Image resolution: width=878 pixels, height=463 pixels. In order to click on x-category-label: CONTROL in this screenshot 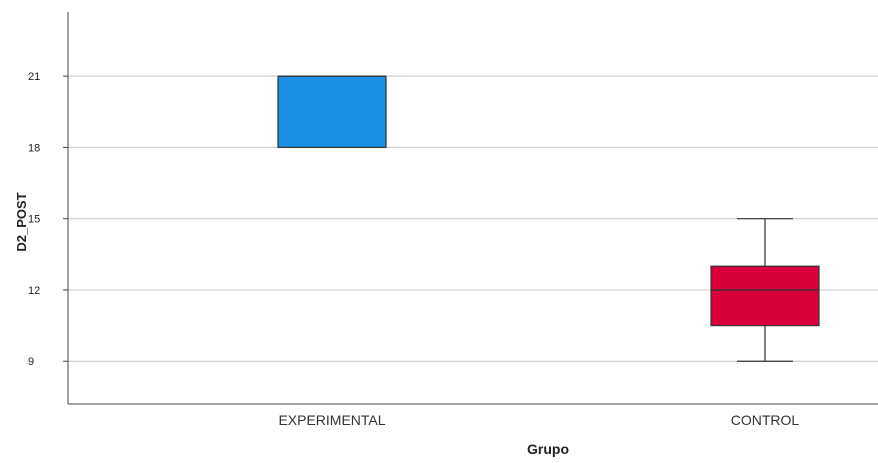, I will do `click(765, 420)`.